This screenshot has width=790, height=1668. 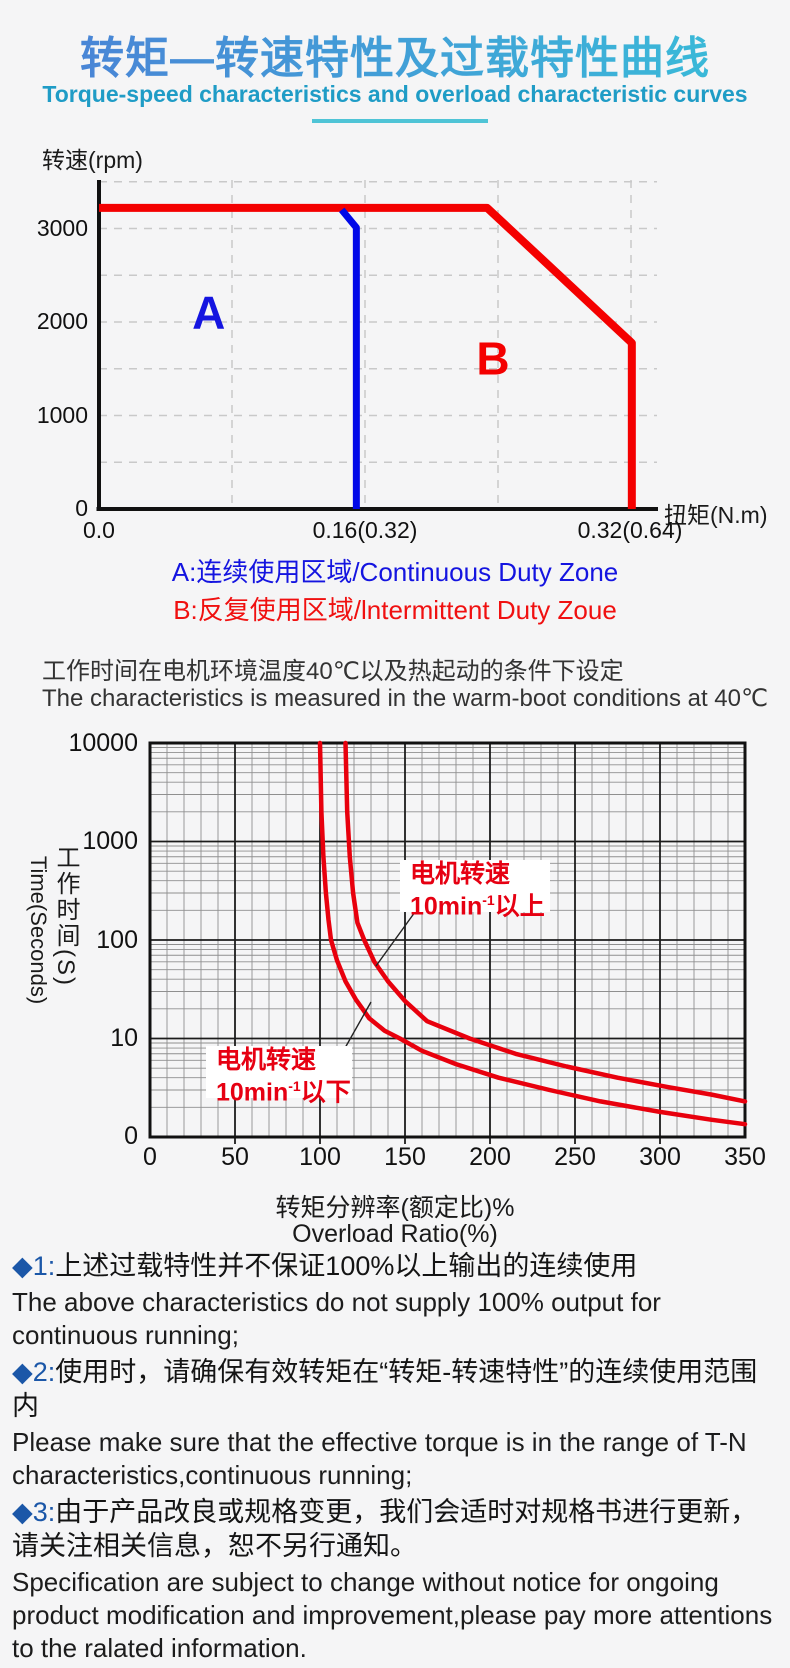 What do you see at coordinates (395, 610) in the screenshot?
I see `legend-intermittent-duty-zone: B:反复使用区域/lntermittent Duty Zoue` at bounding box center [395, 610].